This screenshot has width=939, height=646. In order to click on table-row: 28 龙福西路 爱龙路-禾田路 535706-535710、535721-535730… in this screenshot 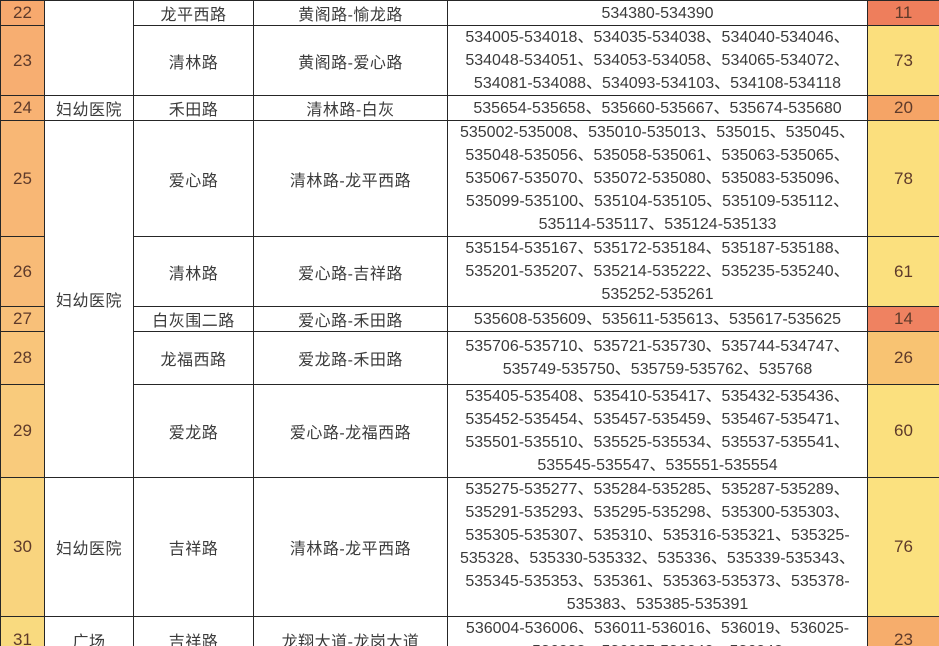, I will do `click(469, 358)`.